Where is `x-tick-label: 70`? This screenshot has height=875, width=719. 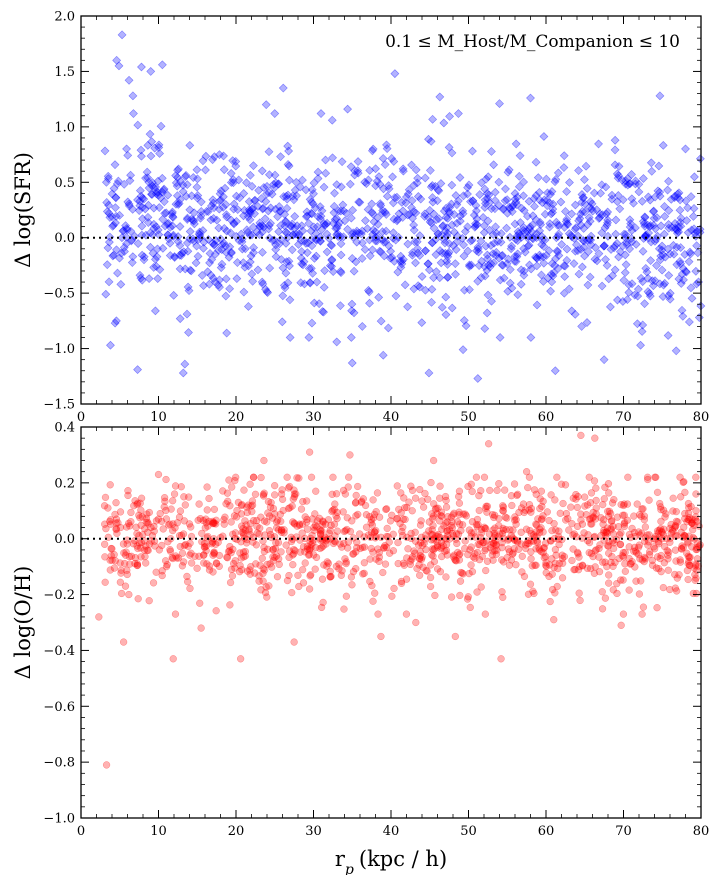 x-tick-label: 70 is located at coordinates (623, 831).